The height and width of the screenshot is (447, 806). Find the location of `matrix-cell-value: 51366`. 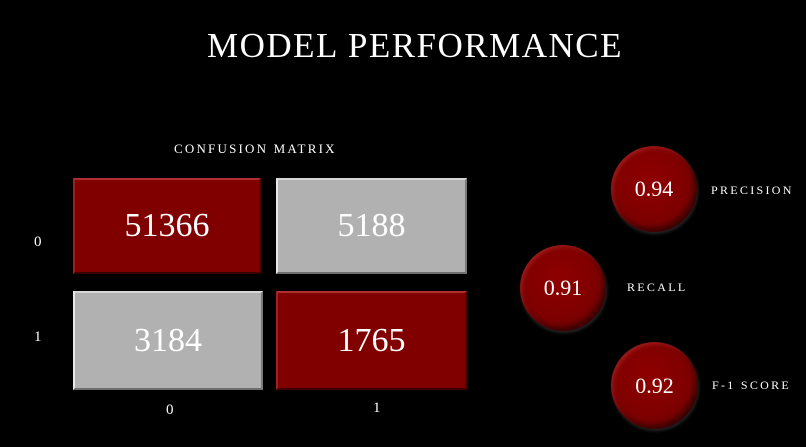

matrix-cell-value: 51366 is located at coordinates (167, 225).